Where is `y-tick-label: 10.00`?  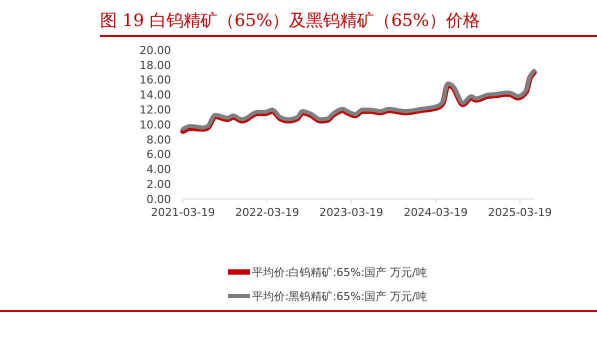 y-tick-label: 10.00 is located at coordinates (155, 125).